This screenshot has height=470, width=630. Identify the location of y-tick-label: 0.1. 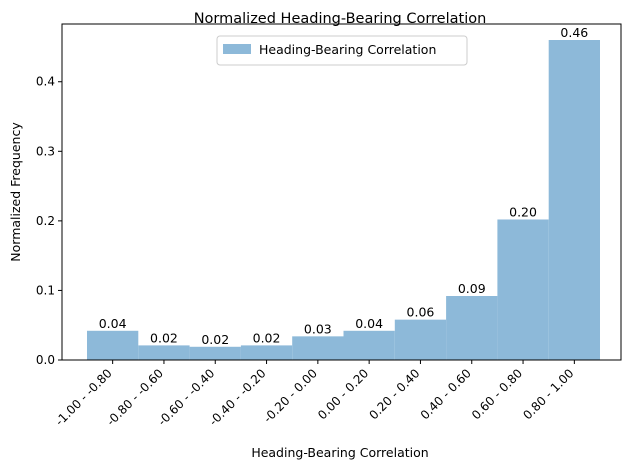
(45, 290).